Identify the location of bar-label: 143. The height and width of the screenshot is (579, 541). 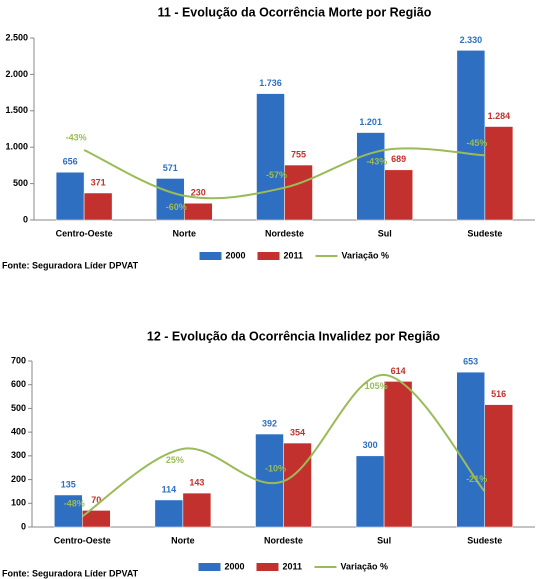
(196, 482).